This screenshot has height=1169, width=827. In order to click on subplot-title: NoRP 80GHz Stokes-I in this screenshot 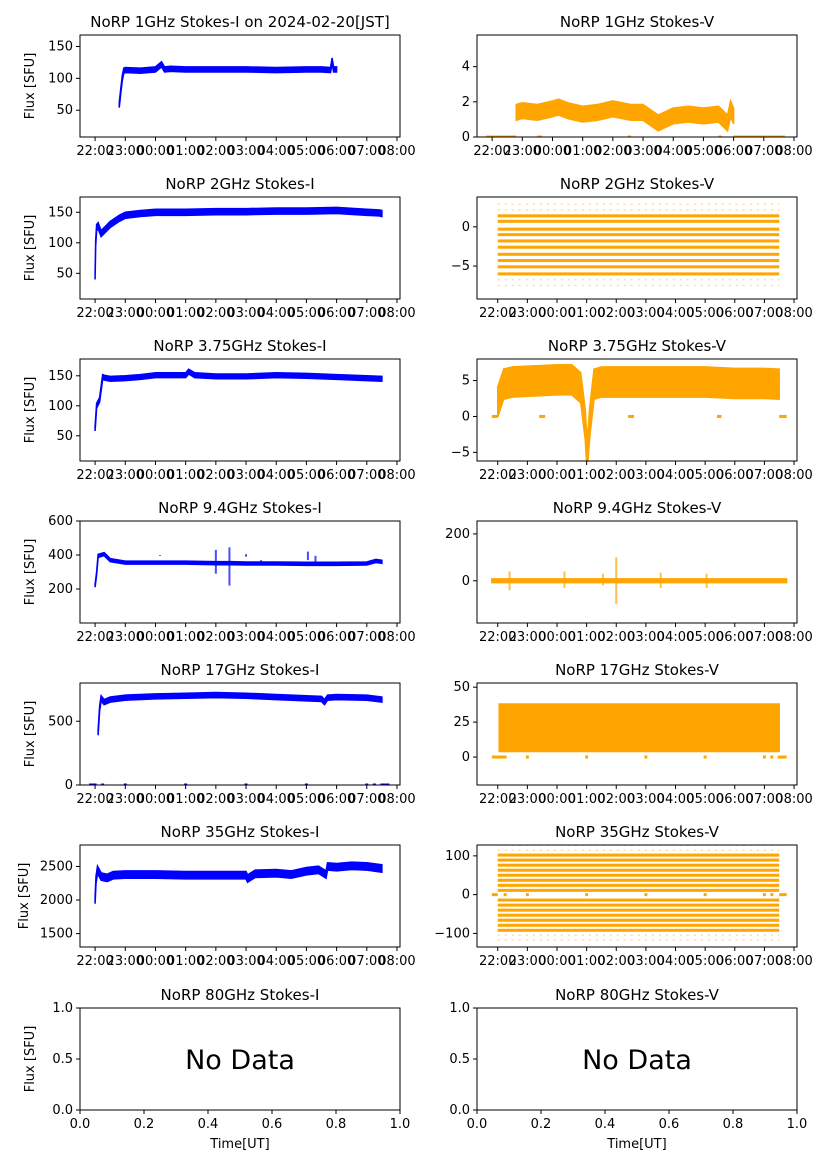, I will do `click(240, 995)`.